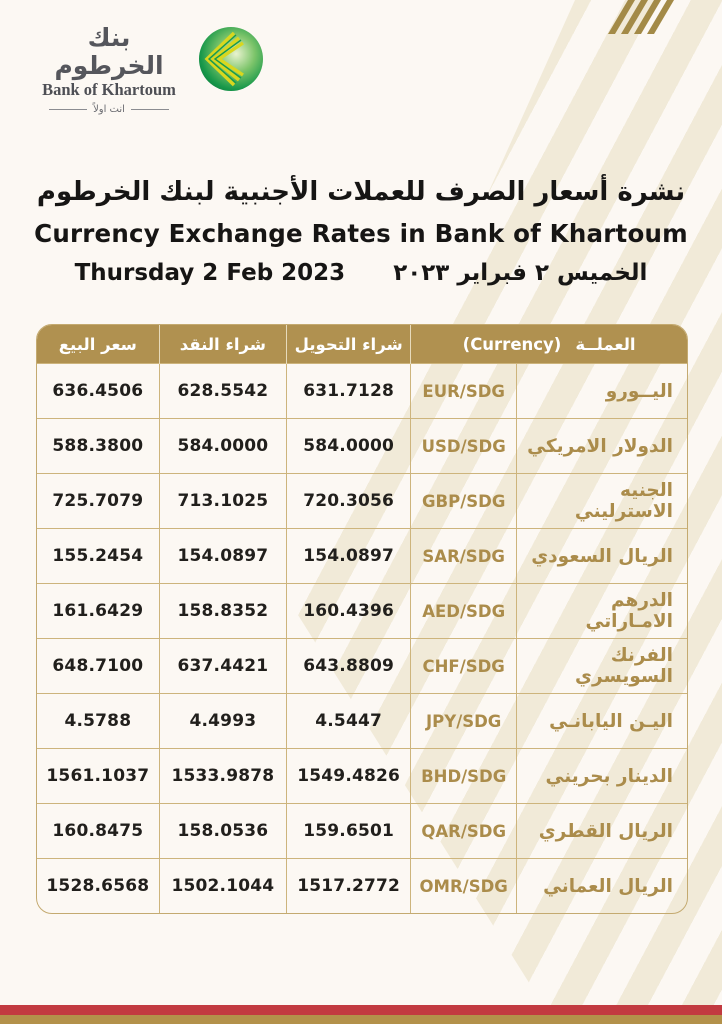 This screenshot has width=722, height=1024. I want to click on tagline-rule-right, so click(68, 109).